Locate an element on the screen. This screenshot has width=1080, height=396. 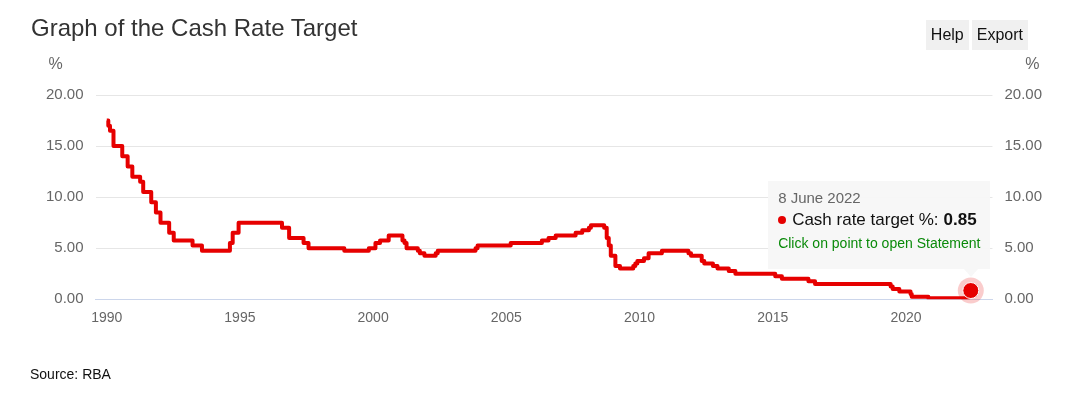
x-tick-label: 2020 is located at coordinates (906, 317).